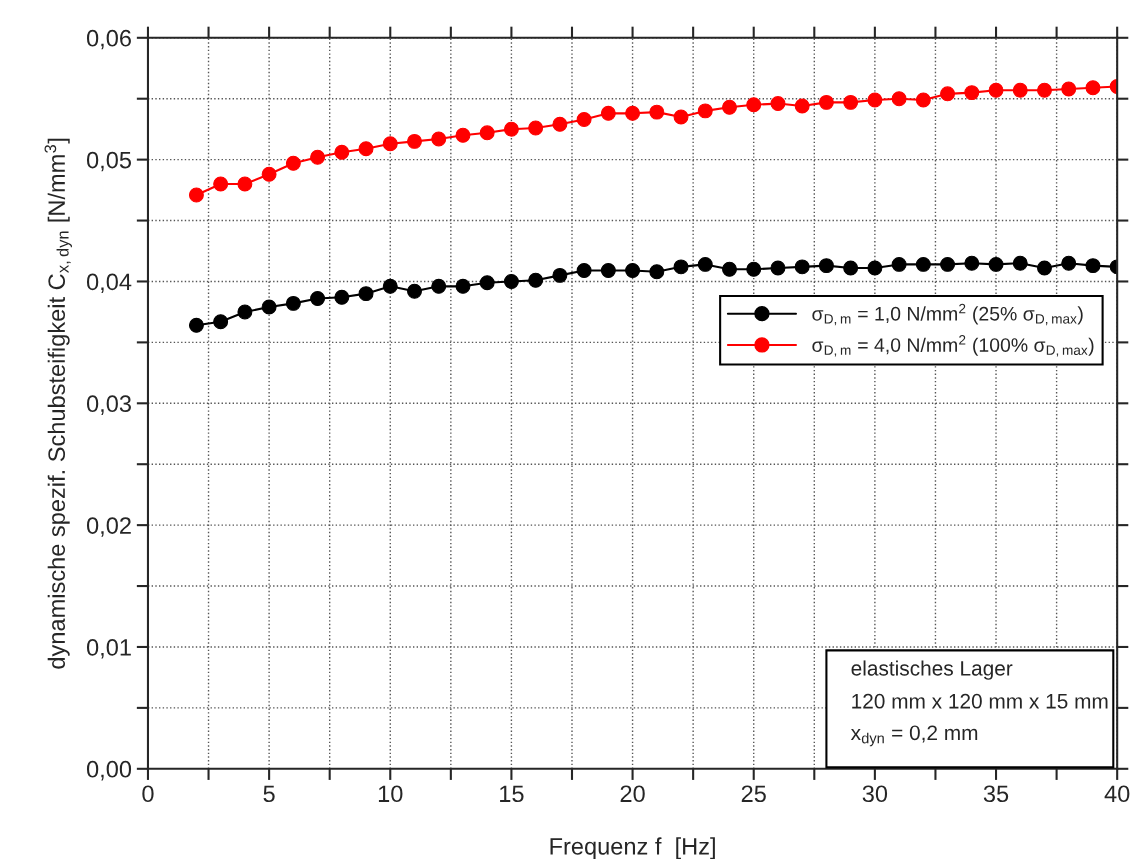 Image resolution: width=1147 pixels, height=859 pixels. What do you see at coordinates (148, 794) in the screenshot?
I see `x-tick-label: 0` at bounding box center [148, 794].